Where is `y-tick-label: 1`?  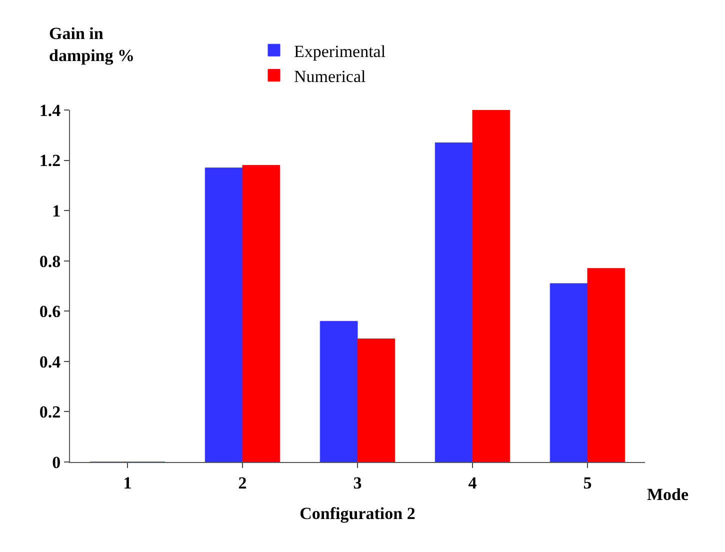
y-tick-label: 1 is located at coordinates (56, 211).